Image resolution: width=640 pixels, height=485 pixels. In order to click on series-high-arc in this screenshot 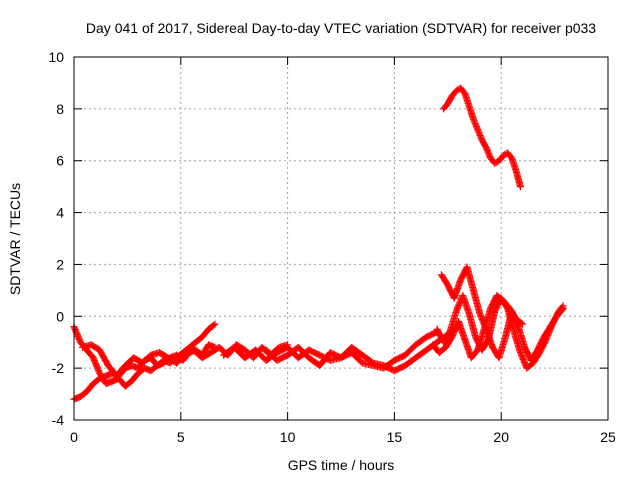, I will do `click(482, 137)`.